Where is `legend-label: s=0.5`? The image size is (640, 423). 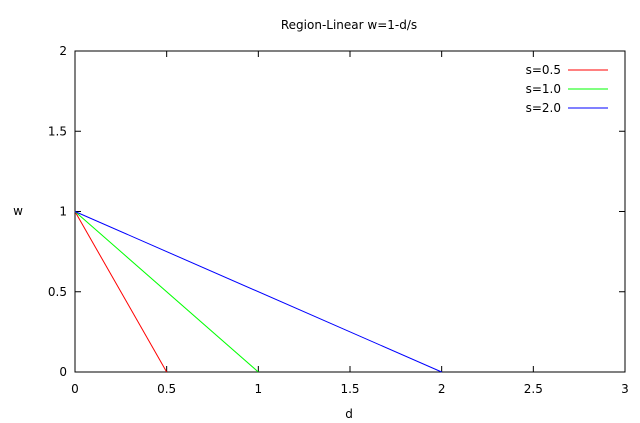
legend-label: s=0.5 is located at coordinates (543, 70).